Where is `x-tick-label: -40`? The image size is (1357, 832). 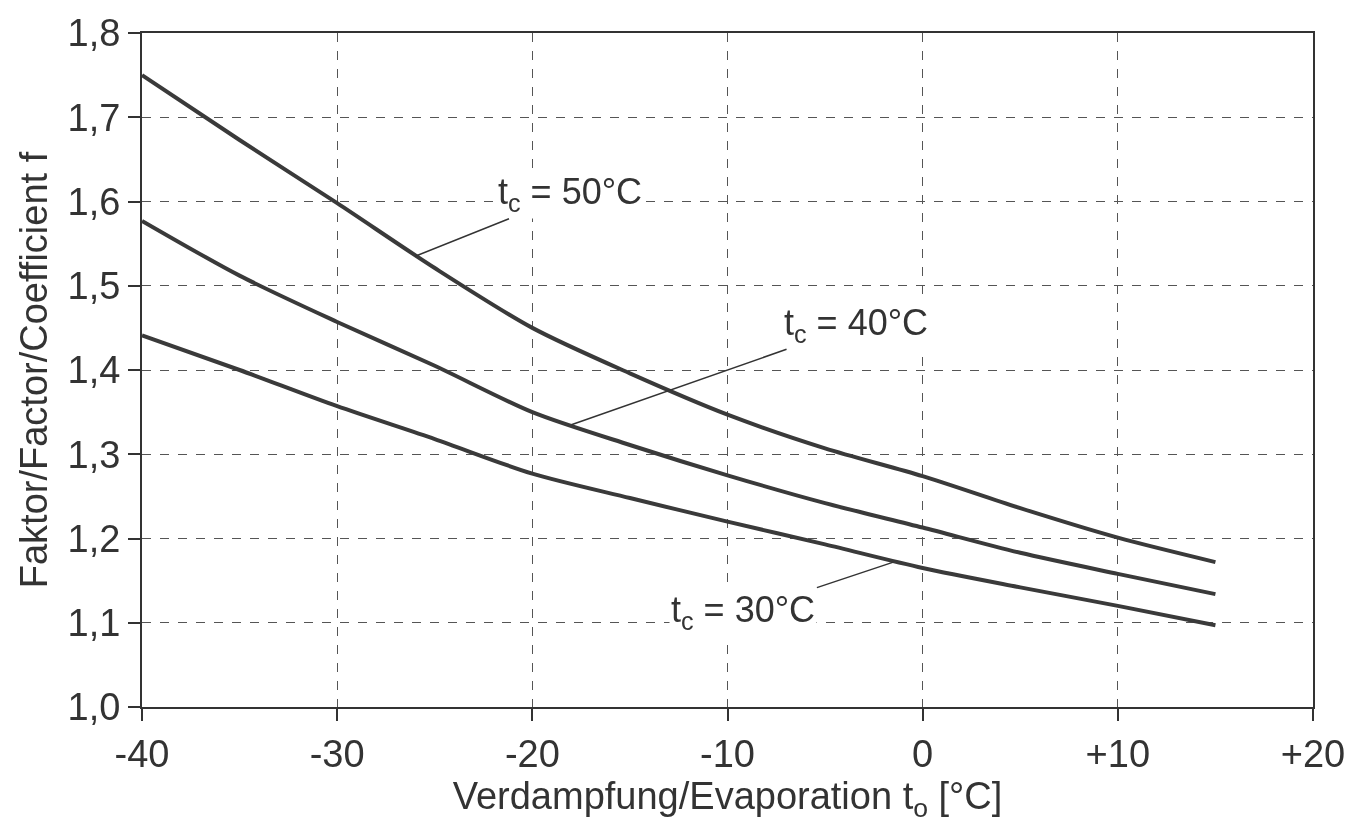
x-tick-label: -40 is located at coordinates (142, 753).